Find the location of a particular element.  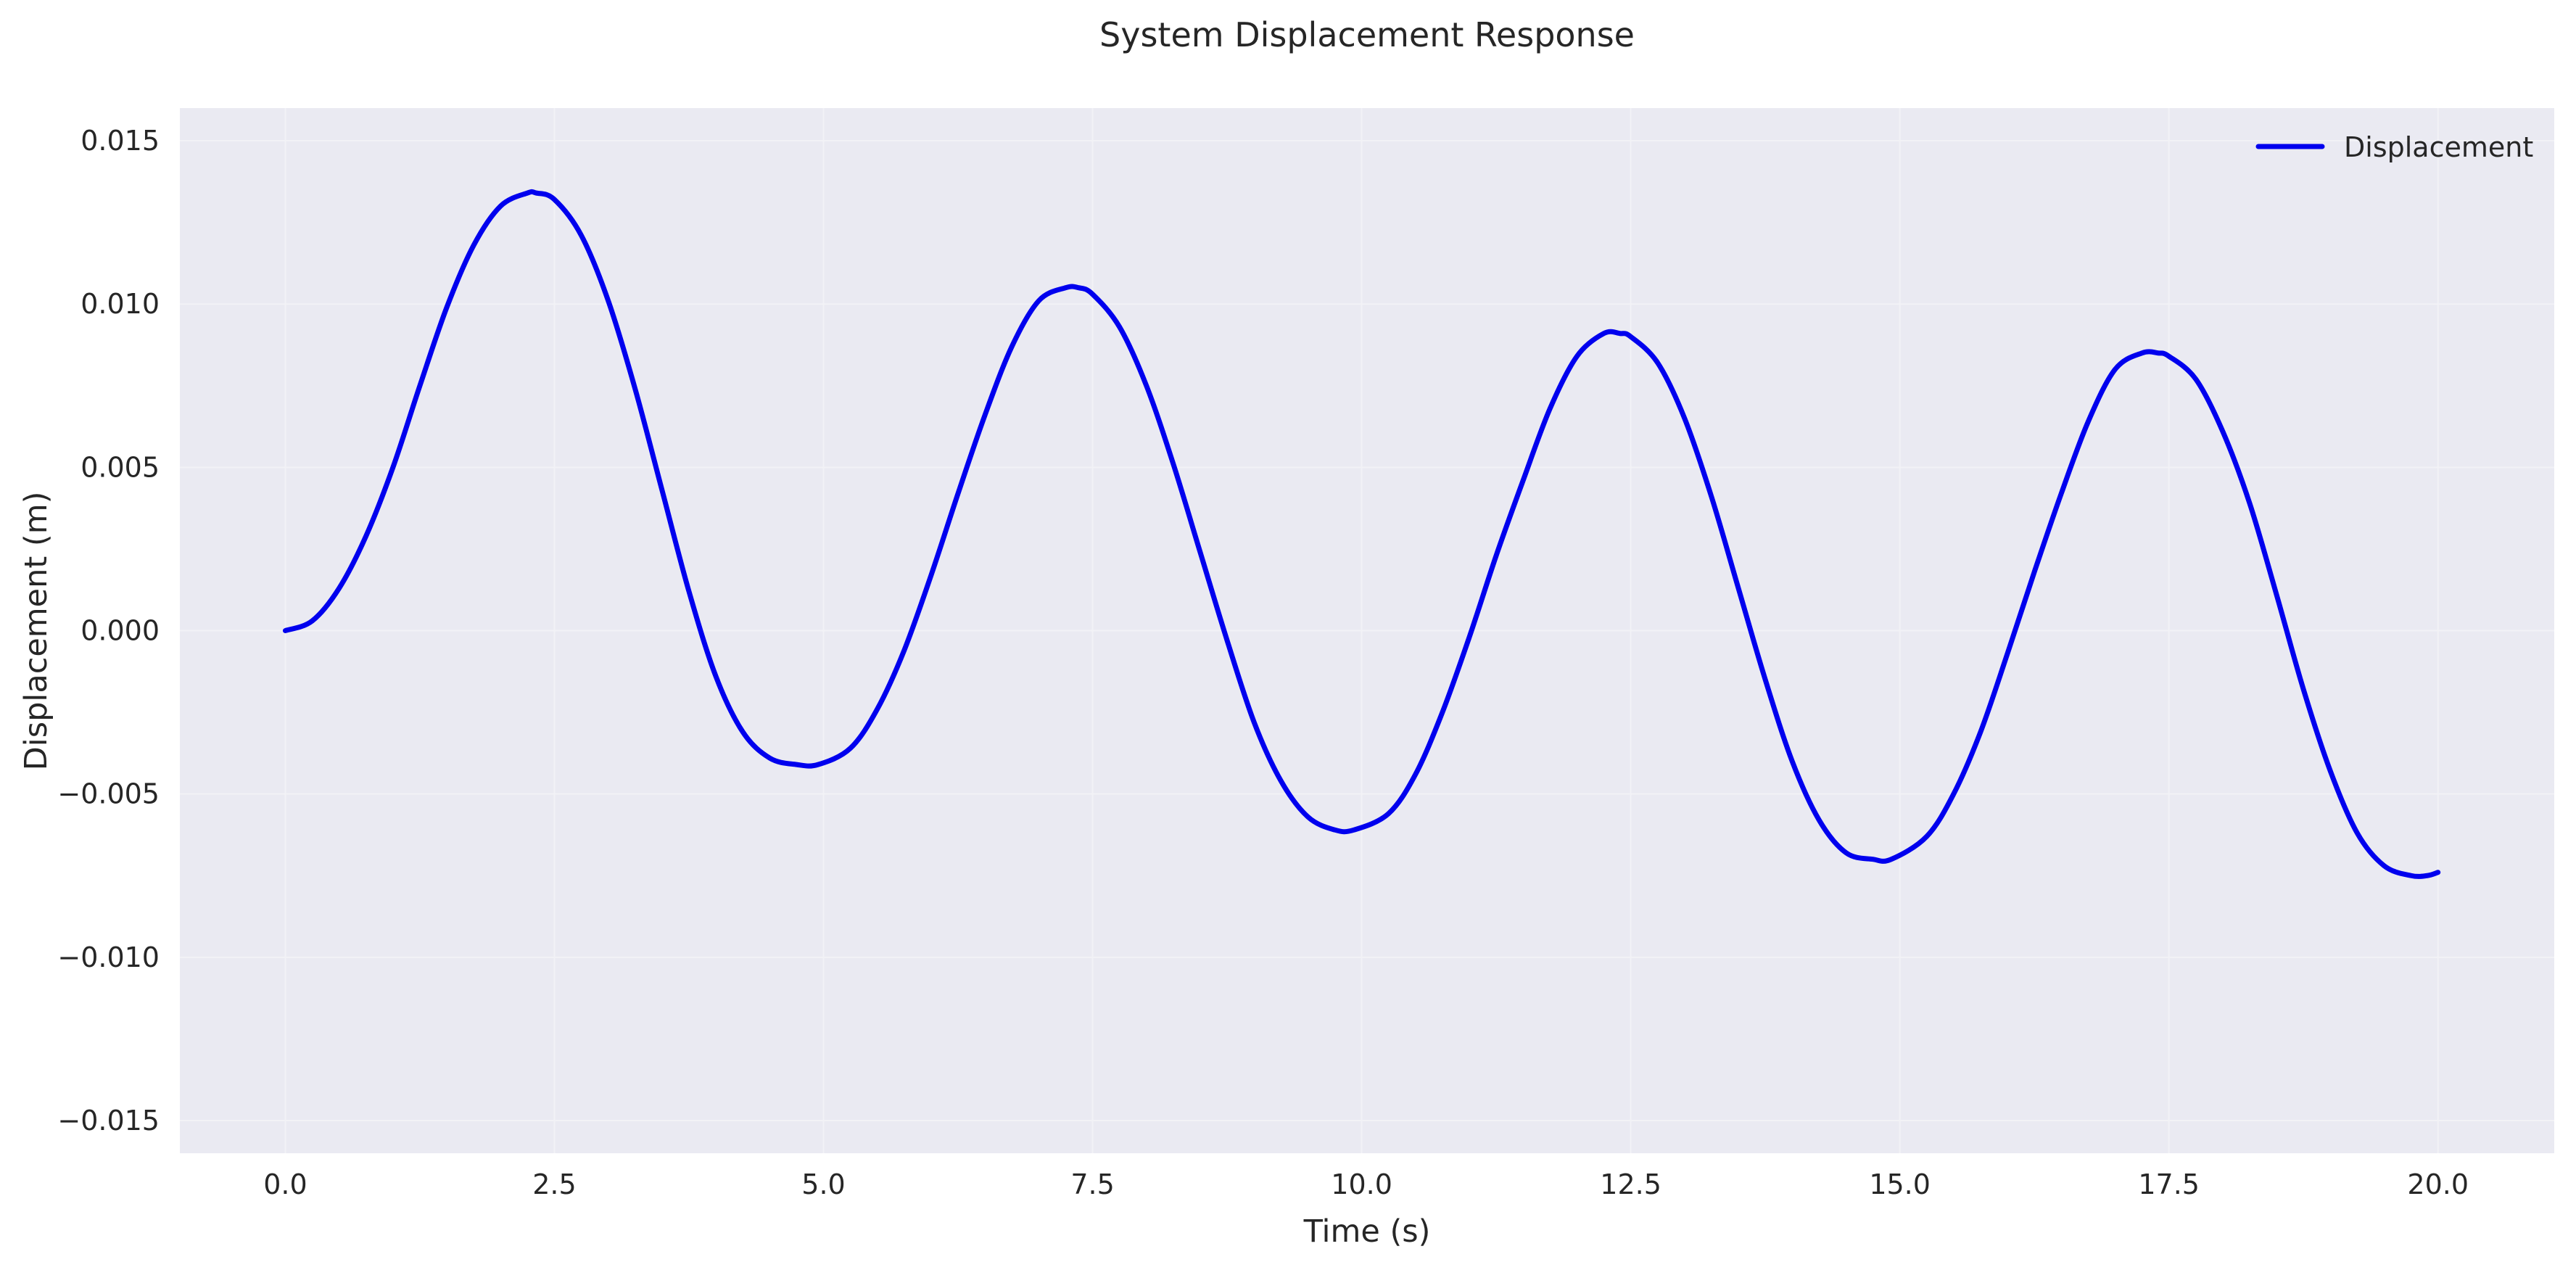

legend-label-displacement: Displacement is located at coordinates (2438, 147).